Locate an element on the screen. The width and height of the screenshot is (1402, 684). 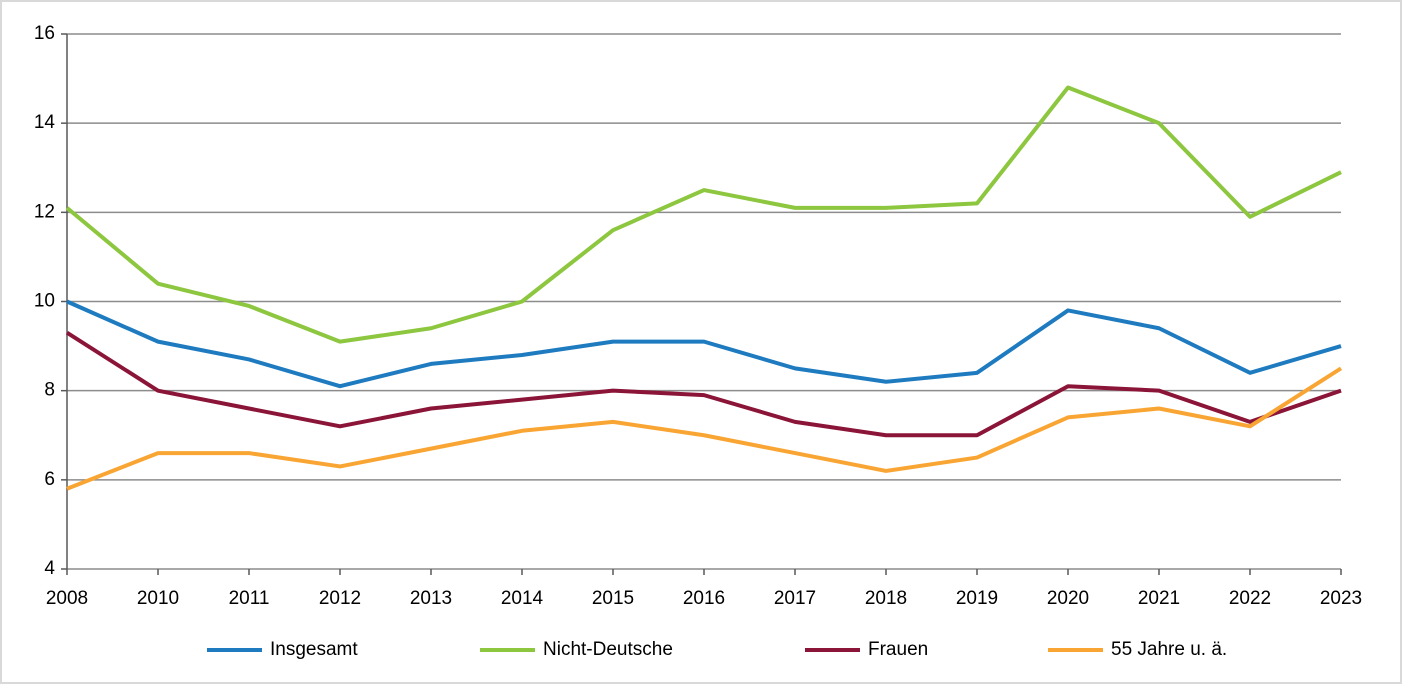
x-tick-label: 2017 is located at coordinates (795, 598).